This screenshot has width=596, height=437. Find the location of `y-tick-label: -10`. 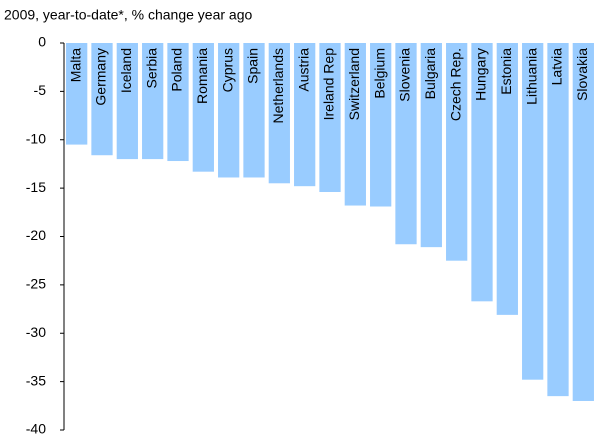

y-tick-label: -10 is located at coordinates (36, 138).